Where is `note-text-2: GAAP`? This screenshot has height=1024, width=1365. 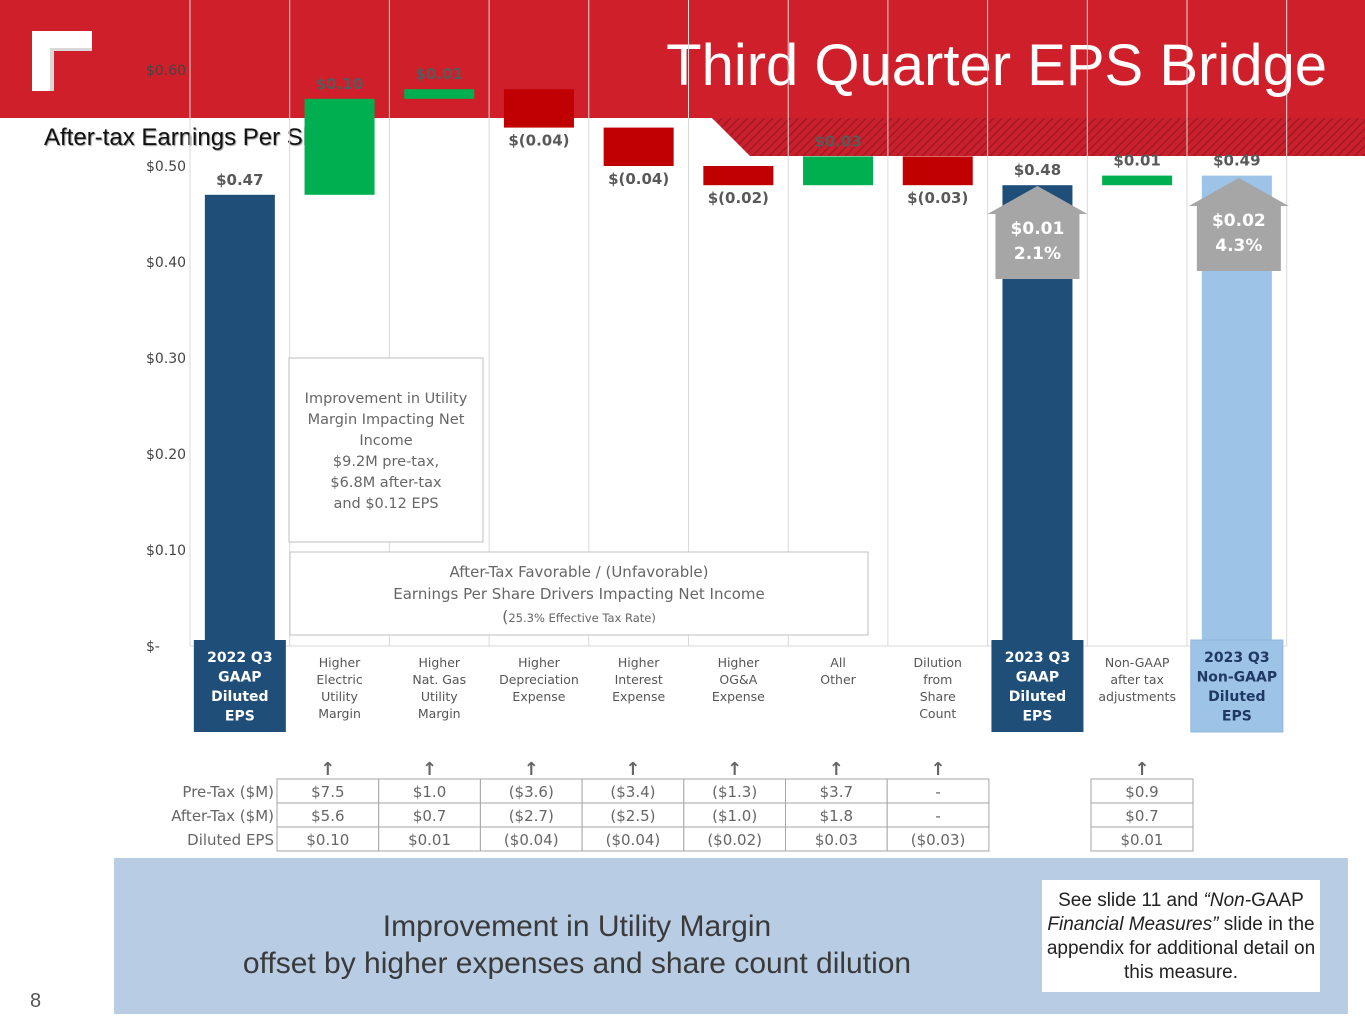
note-text-2: GAAP is located at coordinates (1277, 900).